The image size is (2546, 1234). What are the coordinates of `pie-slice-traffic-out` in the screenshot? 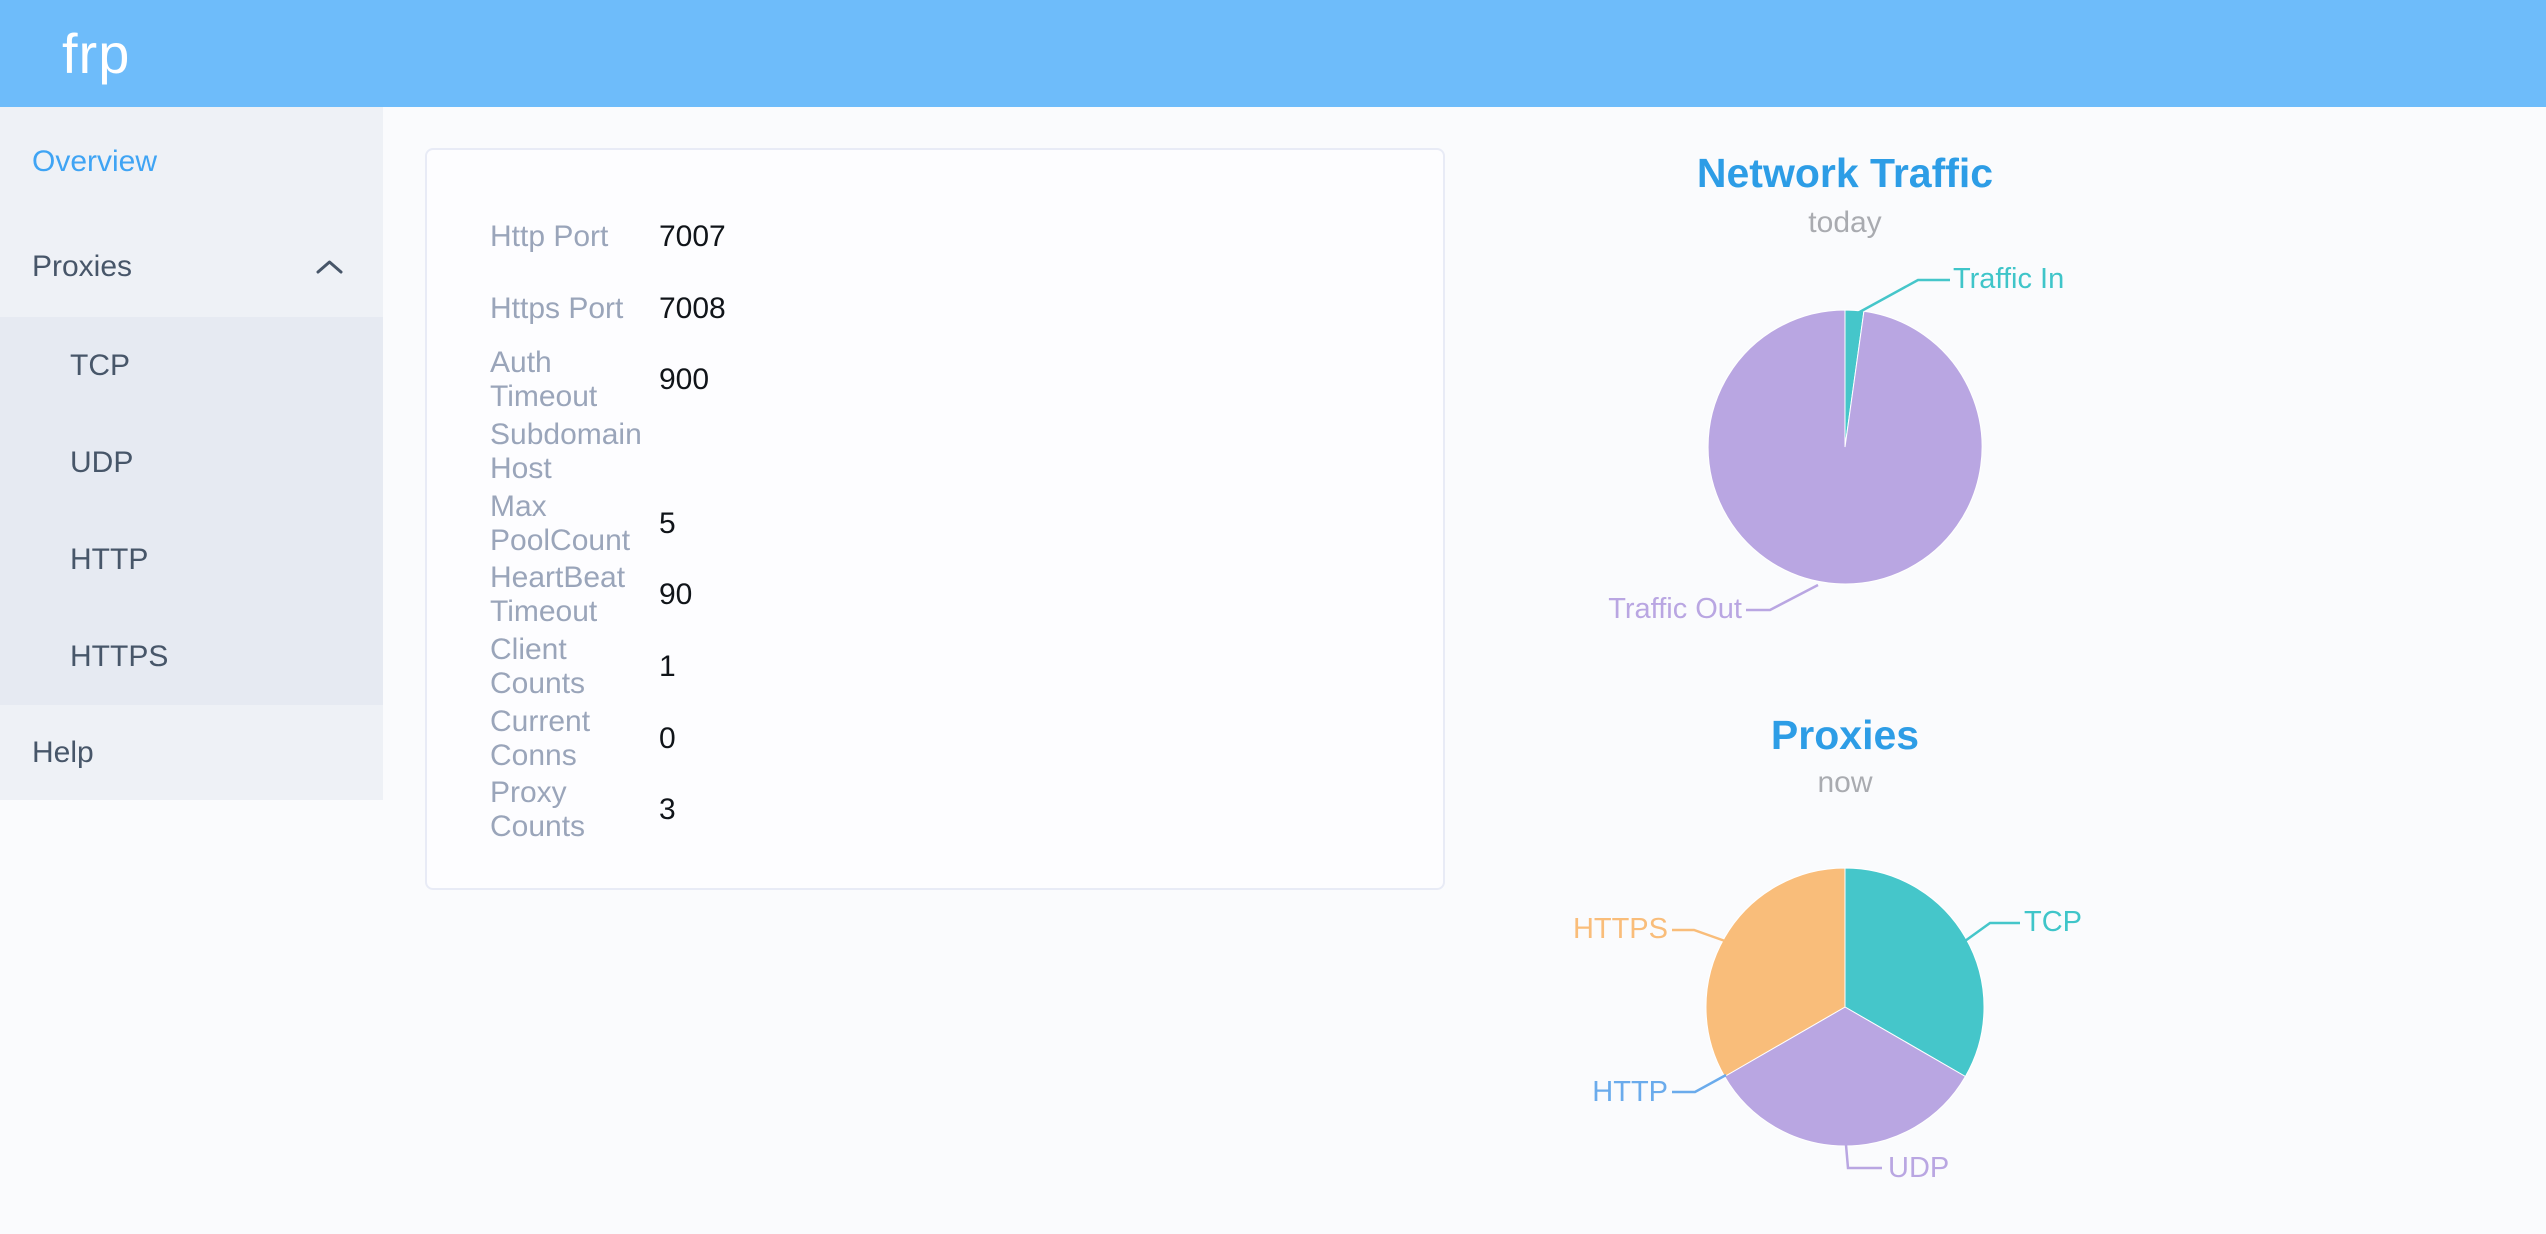 It's located at (1845, 447).